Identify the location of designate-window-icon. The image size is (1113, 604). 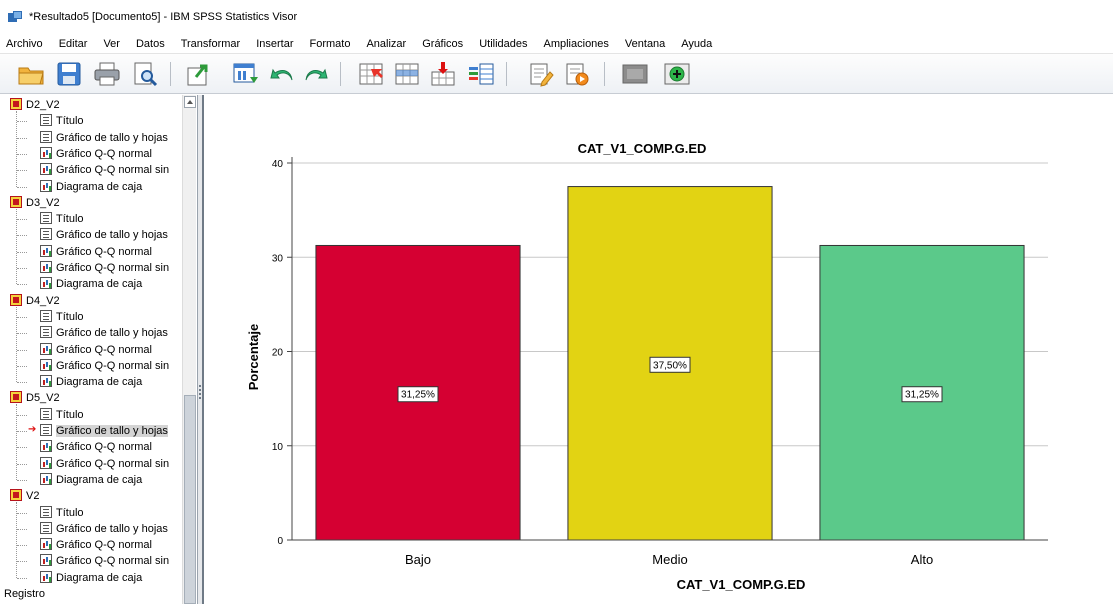
(541, 74).